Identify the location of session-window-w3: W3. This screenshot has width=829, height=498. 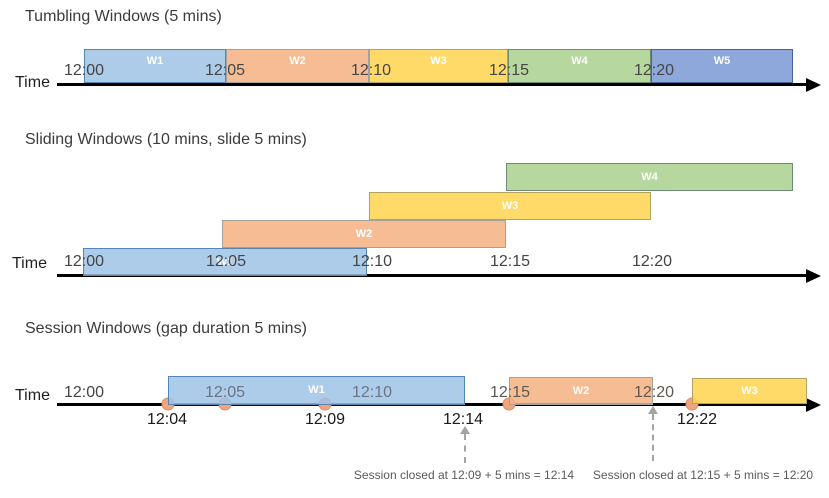
(749, 391).